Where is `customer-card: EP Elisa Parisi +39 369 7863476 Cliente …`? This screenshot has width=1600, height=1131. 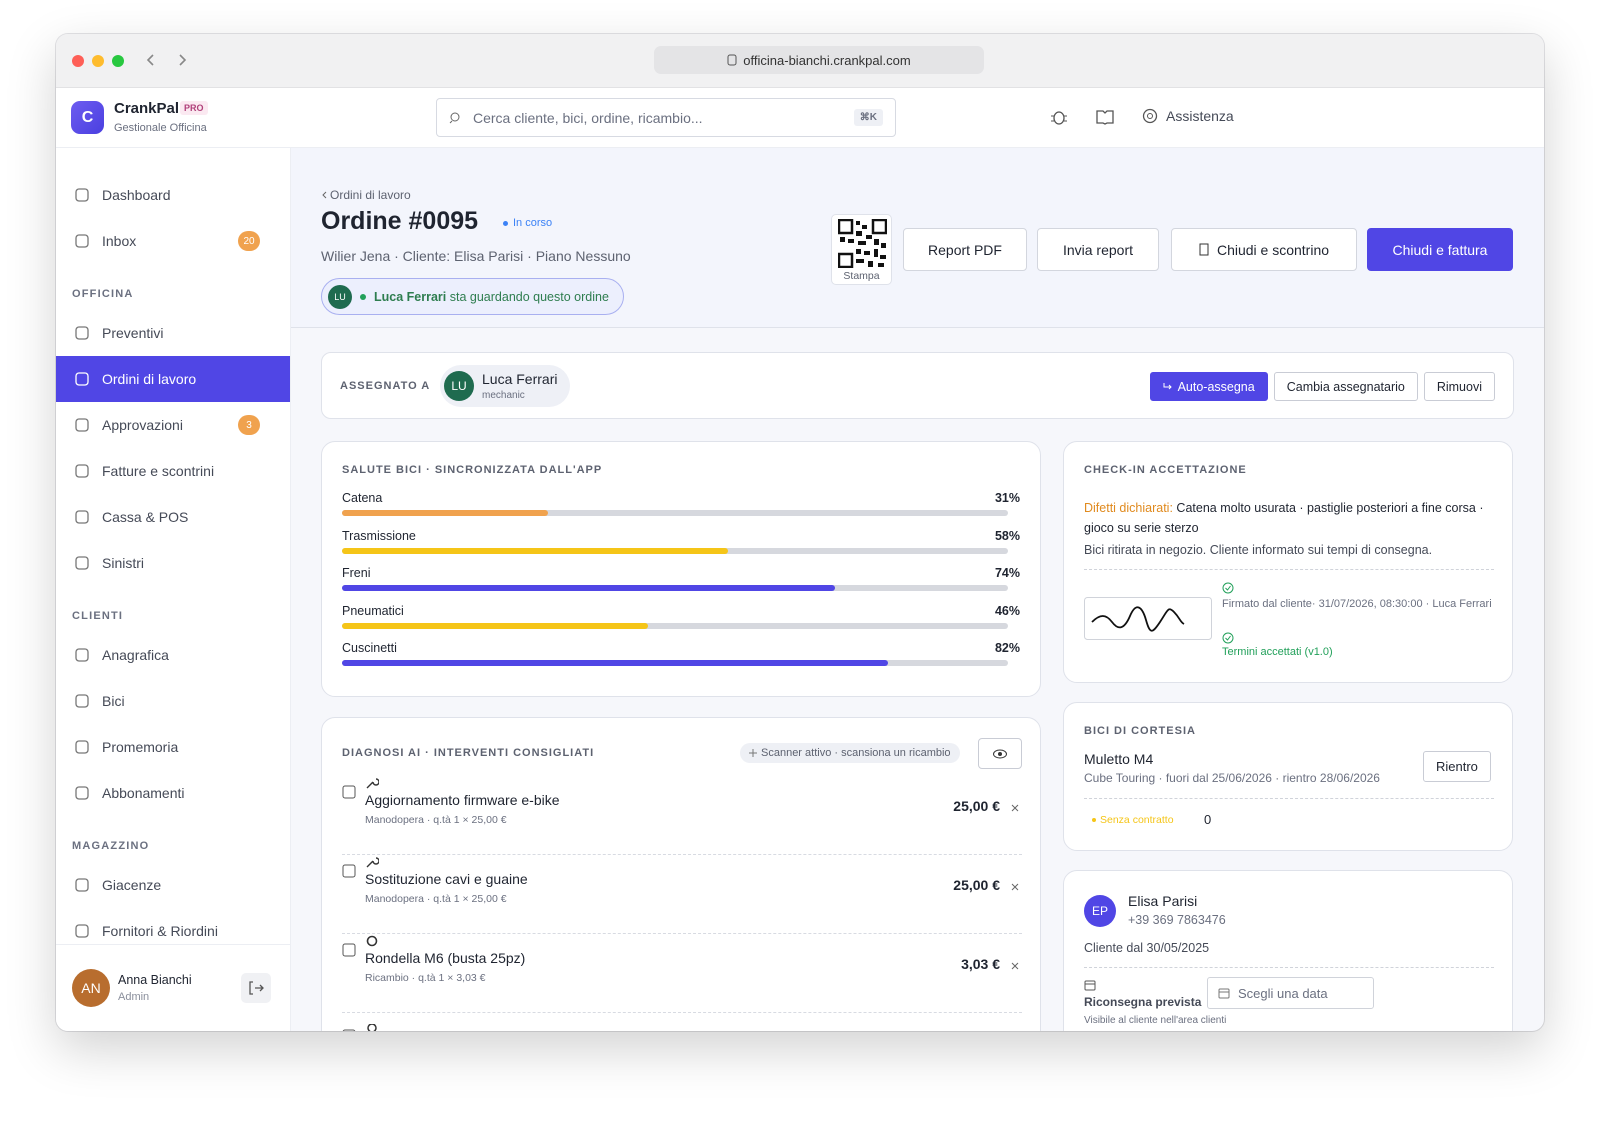 customer-card: EP Elisa Parisi +39 369 7863476 Cliente … is located at coordinates (1288, 950).